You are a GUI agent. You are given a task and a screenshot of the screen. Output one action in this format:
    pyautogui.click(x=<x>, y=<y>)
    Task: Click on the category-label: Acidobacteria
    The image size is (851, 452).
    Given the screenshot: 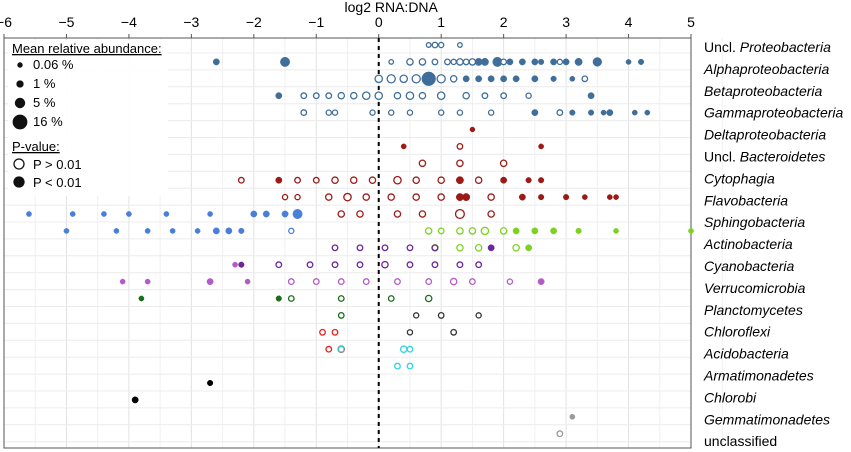 What is the action you would take?
    pyautogui.click(x=746, y=354)
    